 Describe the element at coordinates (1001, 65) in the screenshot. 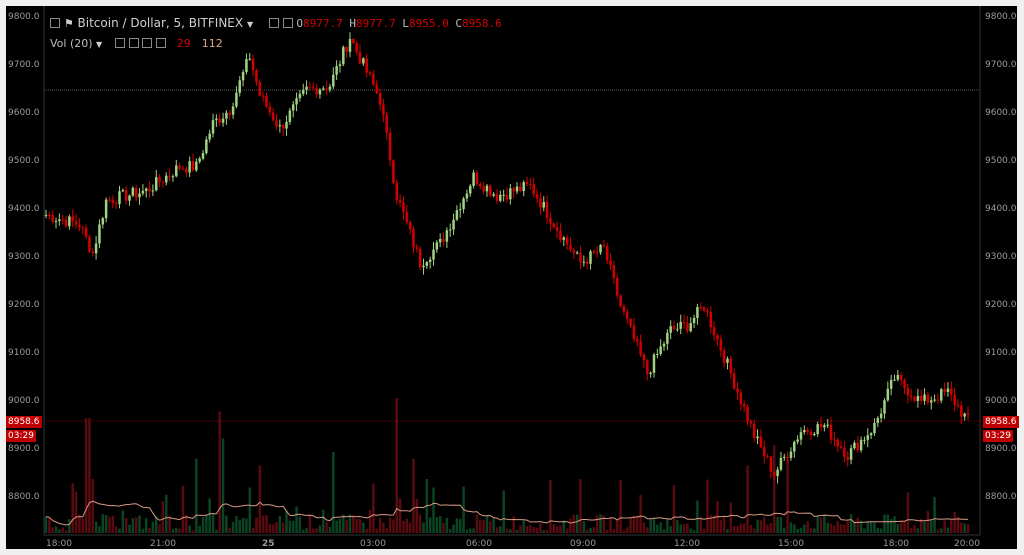

I see `y-tick-label: 9700.0` at that location.